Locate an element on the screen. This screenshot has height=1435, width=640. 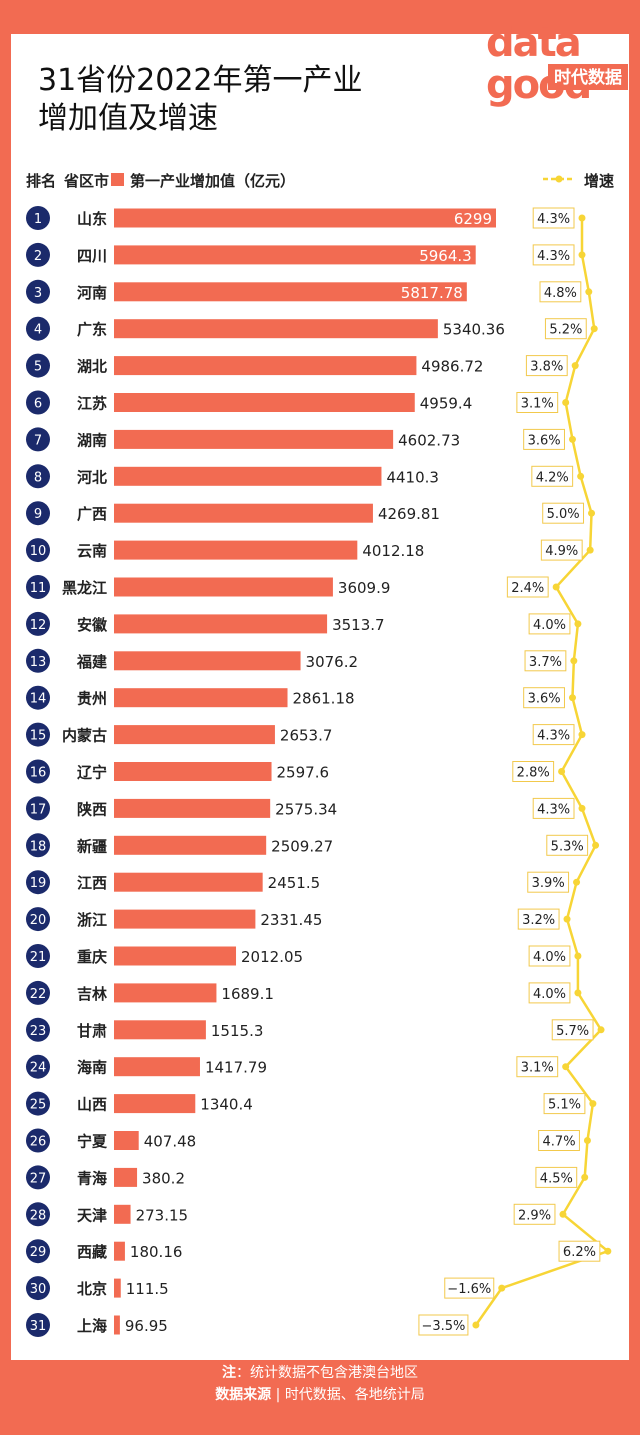
value-label: 4410.3 is located at coordinates (412, 477).